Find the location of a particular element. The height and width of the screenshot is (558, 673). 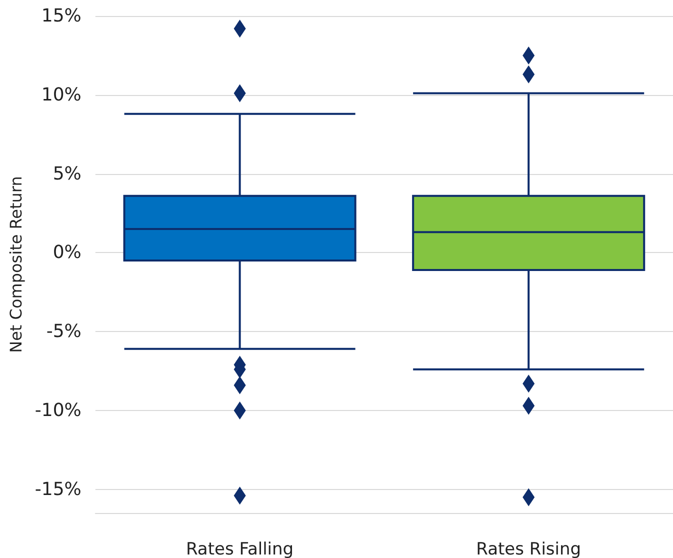

x-tick-label: Rates Falling is located at coordinates (240, 549).